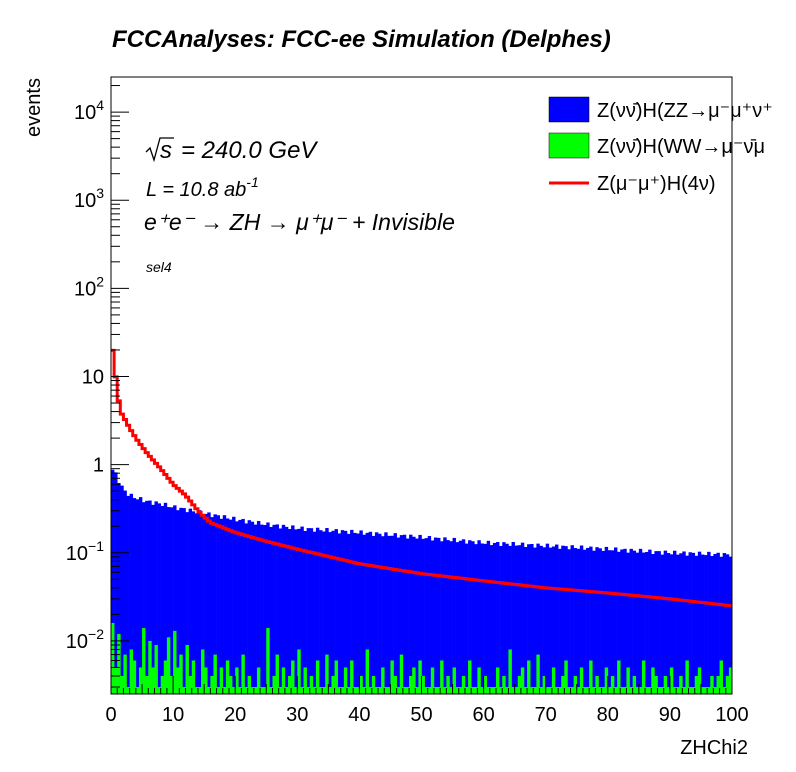 The height and width of the screenshot is (772, 796). I want to click on lumi-annotation: L = 10.8 ab-1, so click(202, 187).